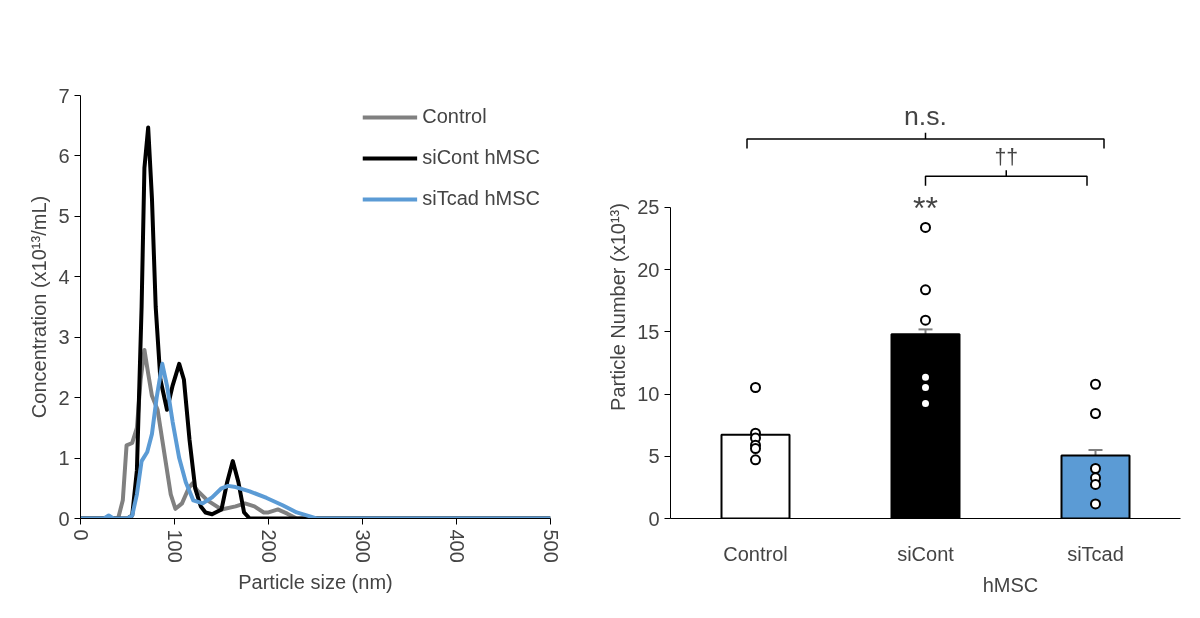 Image resolution: width=1200 pixels, height=618 pixels. I want to click on annotation: **, so click(925, 208).